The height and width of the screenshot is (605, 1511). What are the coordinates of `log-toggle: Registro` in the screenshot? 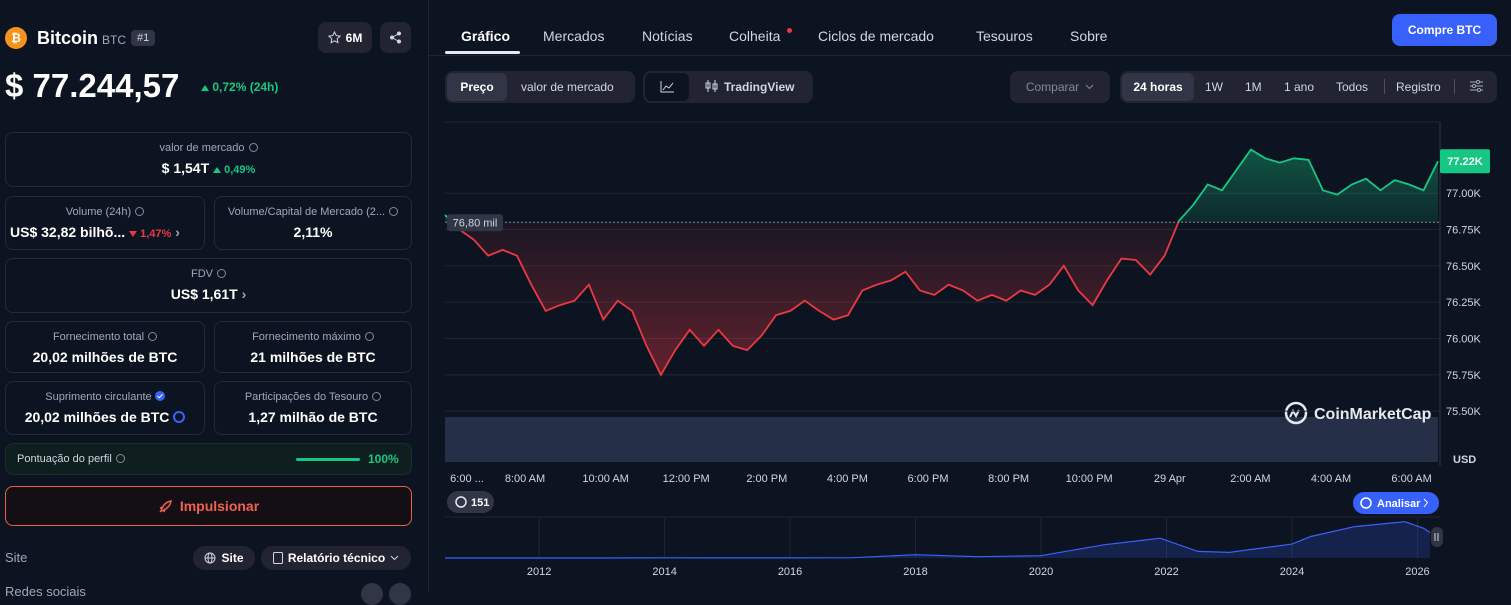 It's located at (1418, 87).